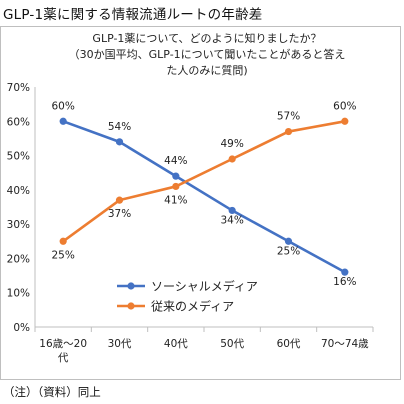  I want to click on data-label: 44%, so click(175, 161).